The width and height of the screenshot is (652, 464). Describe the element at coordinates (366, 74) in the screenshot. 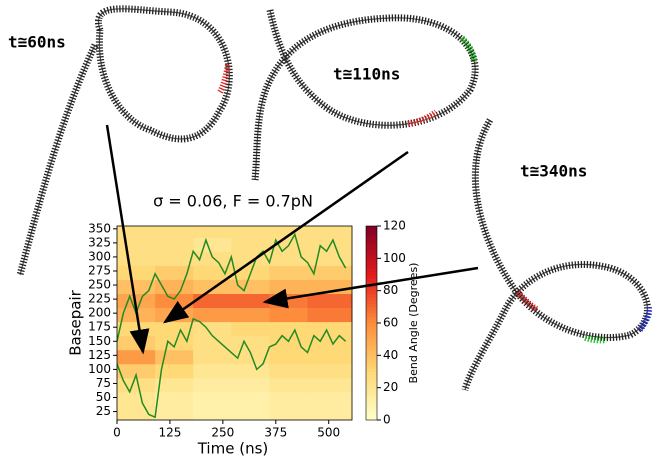

I see `annotation: t≅110ns` at that location.